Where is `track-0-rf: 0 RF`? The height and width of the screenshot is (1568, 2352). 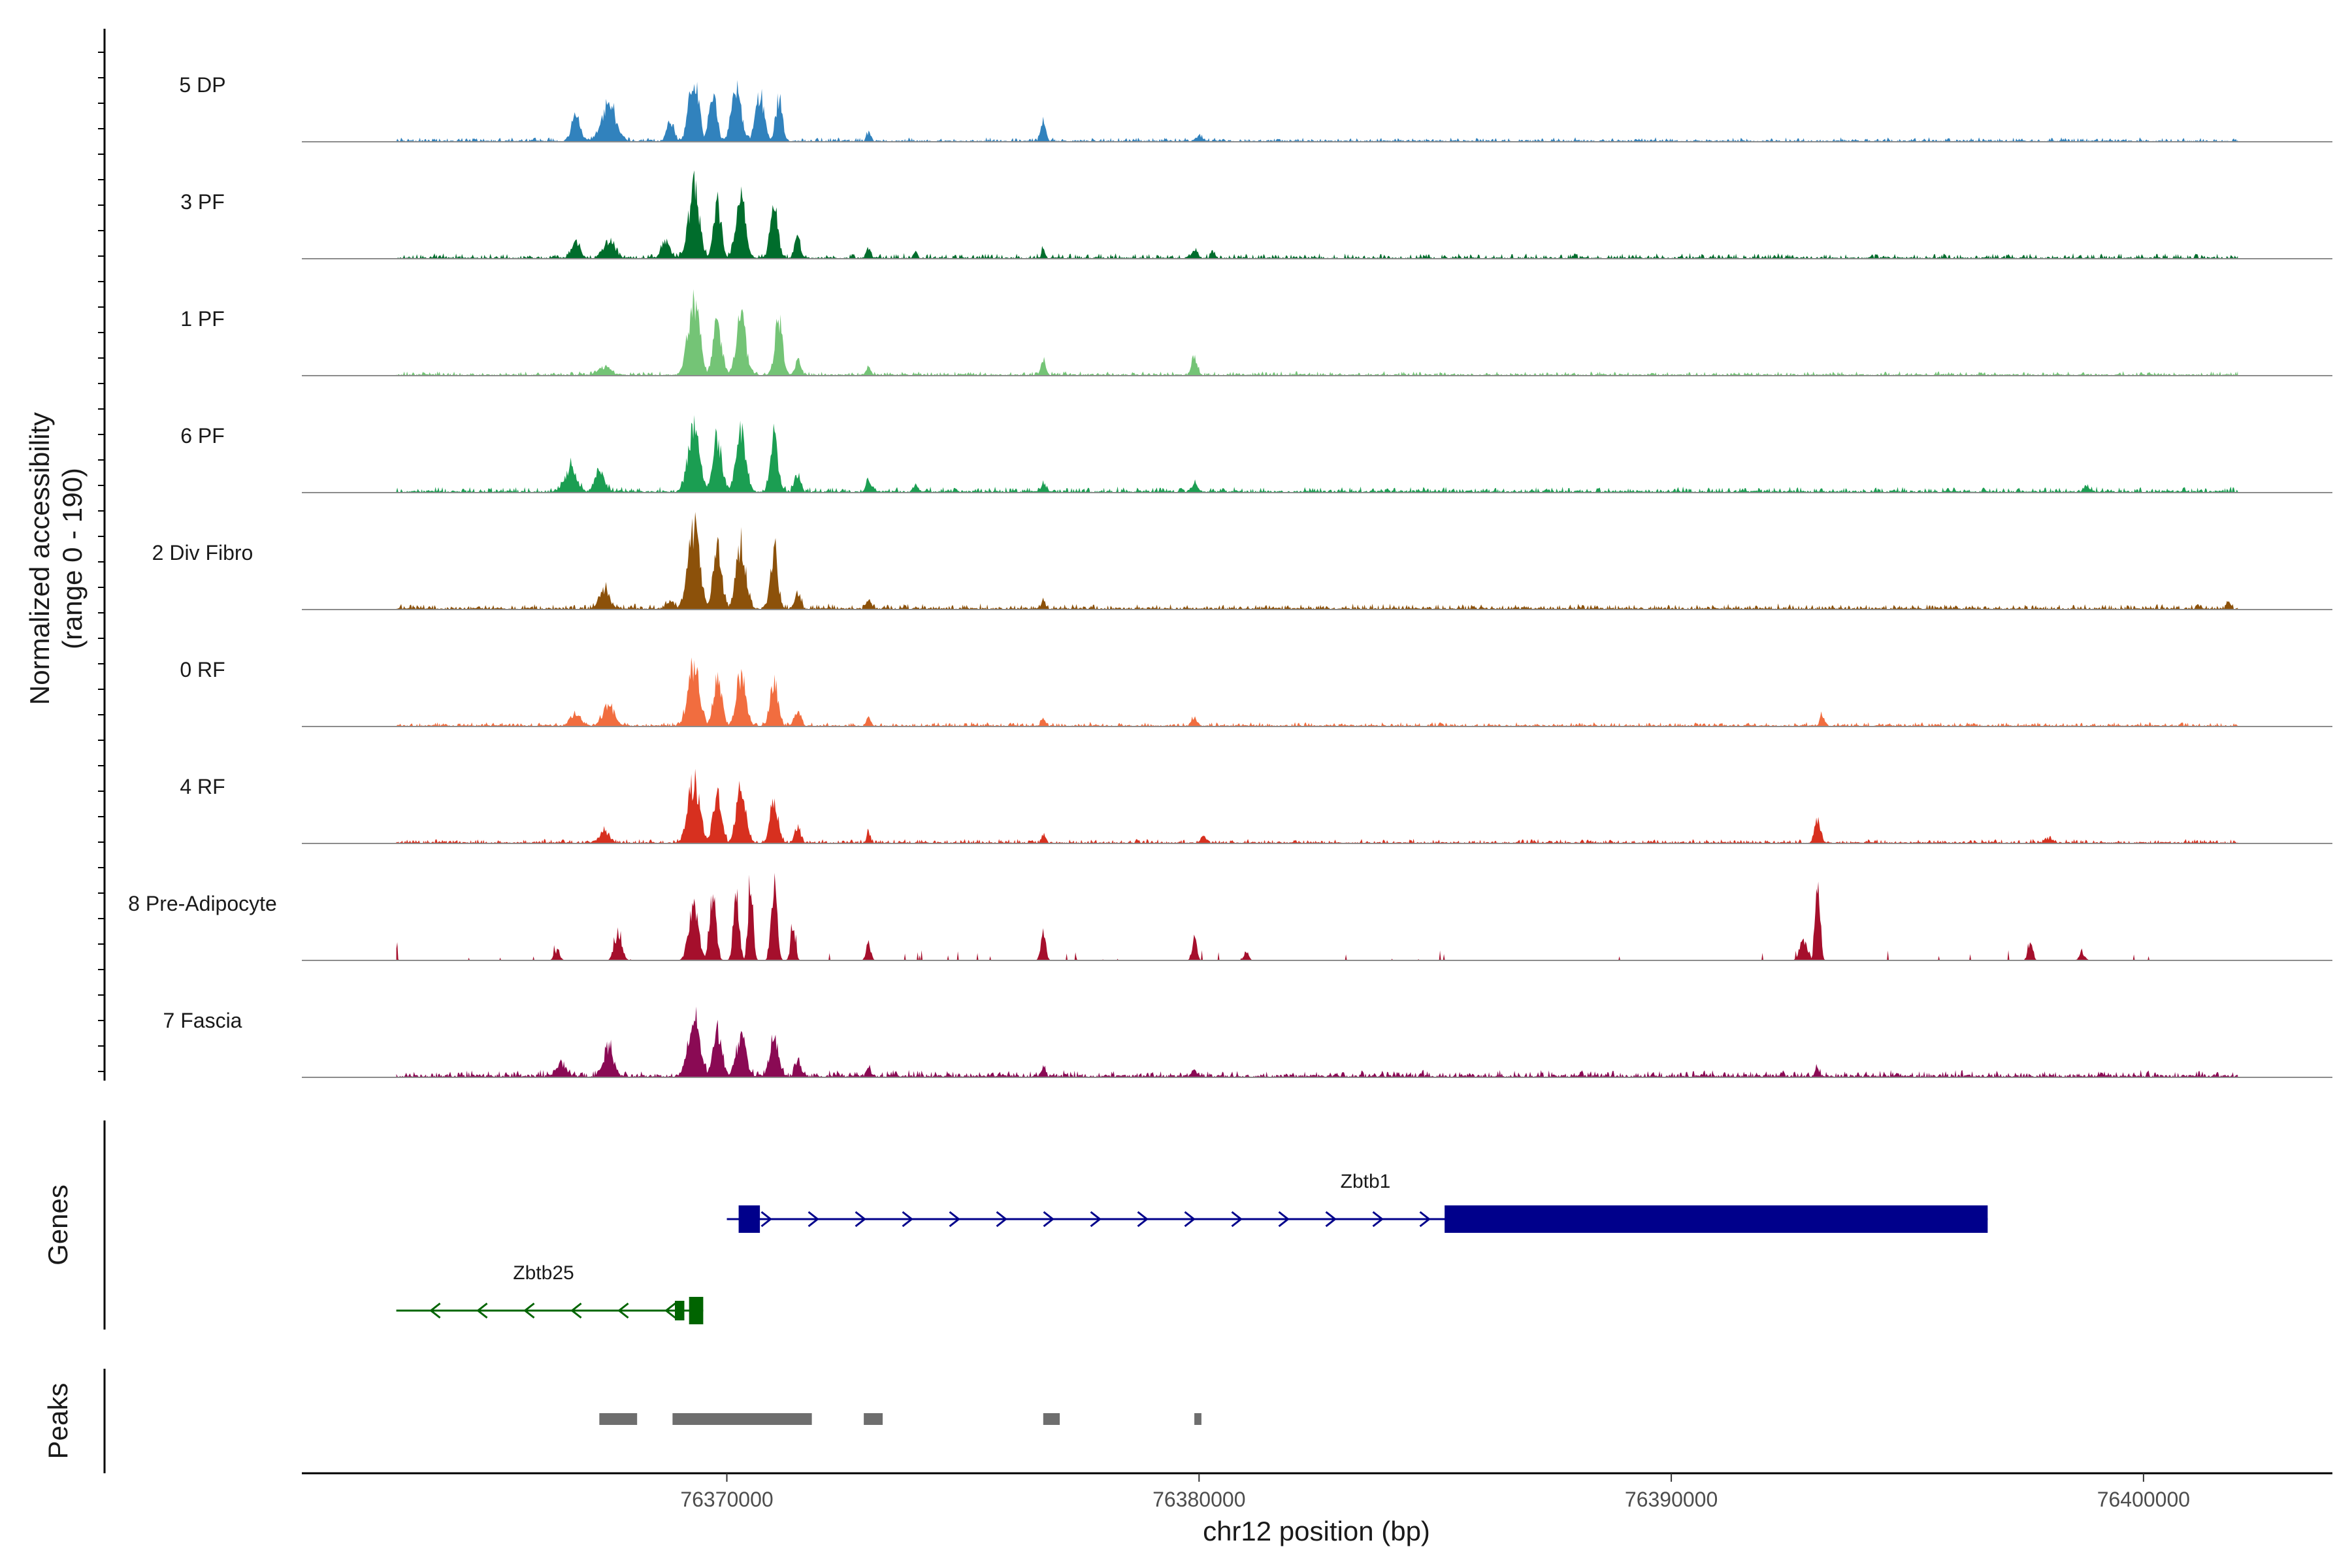 track-0-rf: 0 RF is located at coordinates (1256, 692).